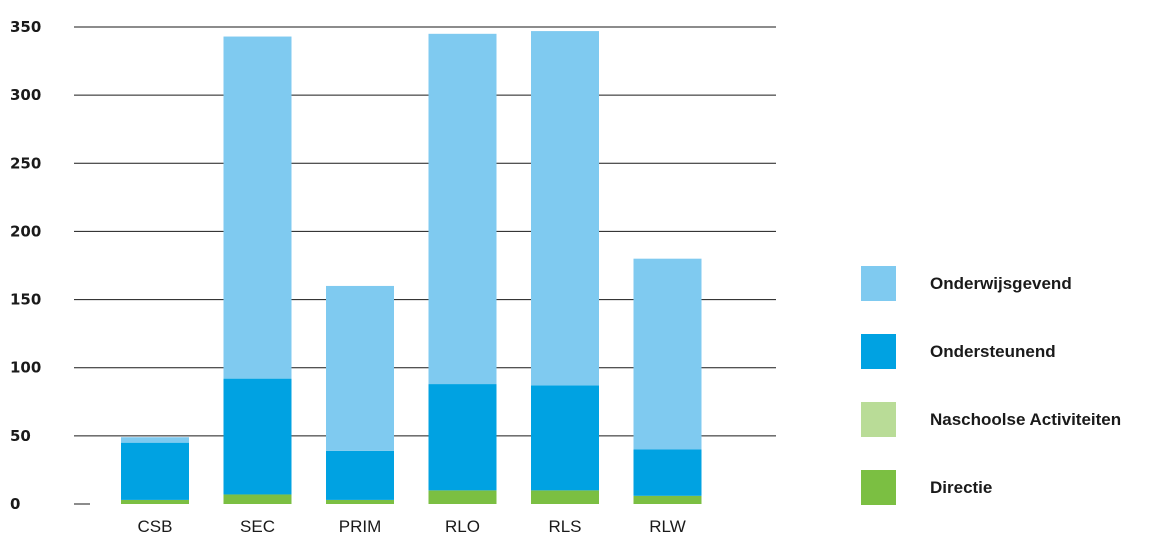 This screenshot has height=540, width=1169. What do you see at coordinates (155, 471) in the screenshot?
I see `bar-segment-csb-ondersteunend` at bounding box center [155, 471].